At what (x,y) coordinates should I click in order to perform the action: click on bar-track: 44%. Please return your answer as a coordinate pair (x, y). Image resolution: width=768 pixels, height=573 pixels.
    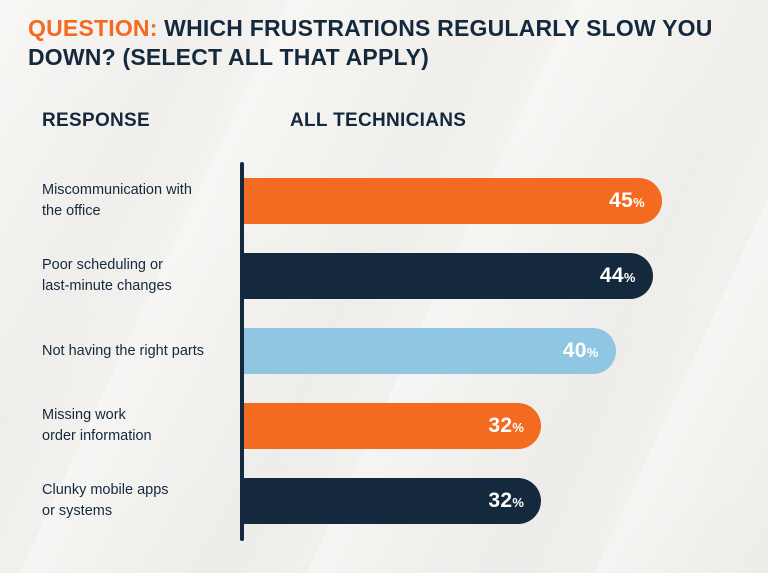
    Looking at the image, I should click on (453, 276).